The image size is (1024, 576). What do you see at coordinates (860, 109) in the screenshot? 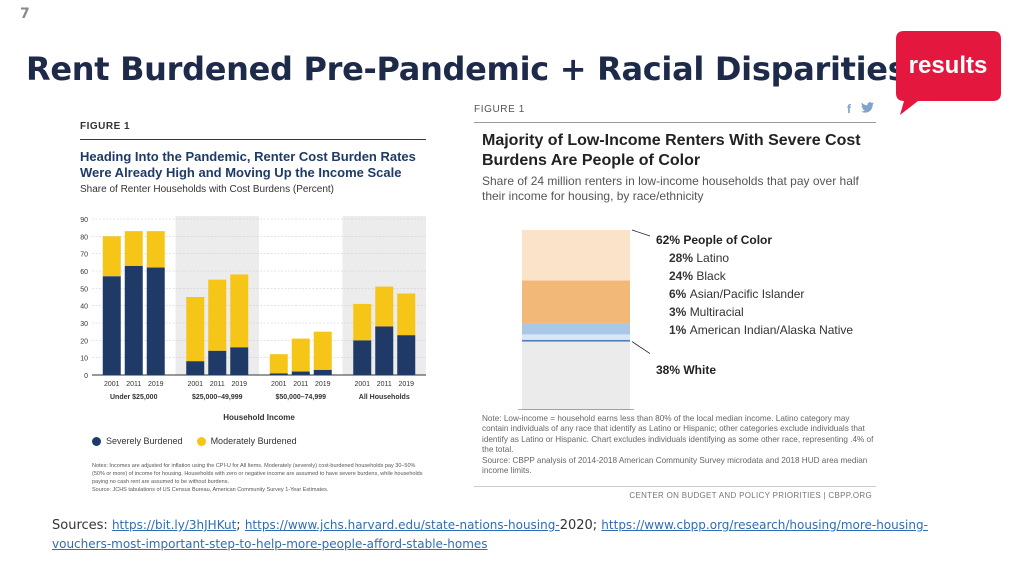
I see `social-links: f` at bounding box center [860, 109].